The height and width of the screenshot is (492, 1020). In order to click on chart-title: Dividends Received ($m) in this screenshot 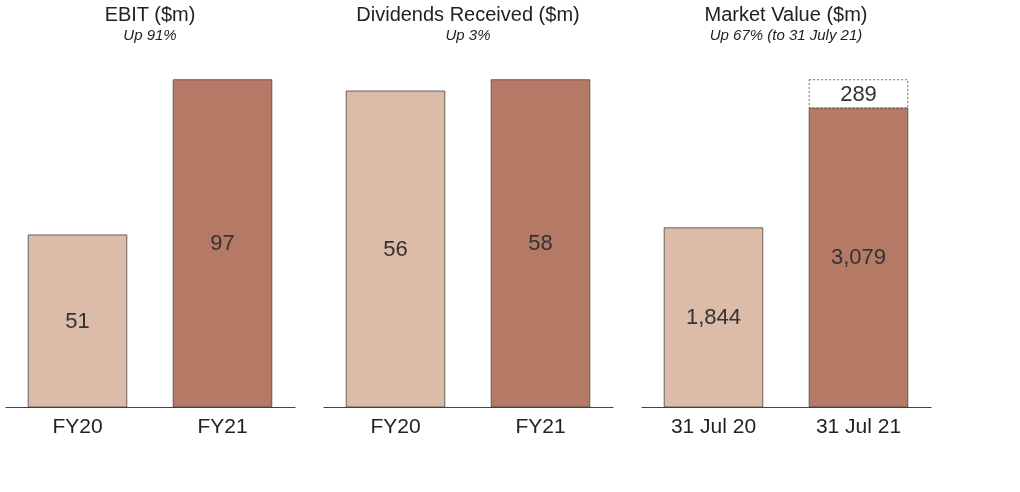, I will do `click(468, 14)`.